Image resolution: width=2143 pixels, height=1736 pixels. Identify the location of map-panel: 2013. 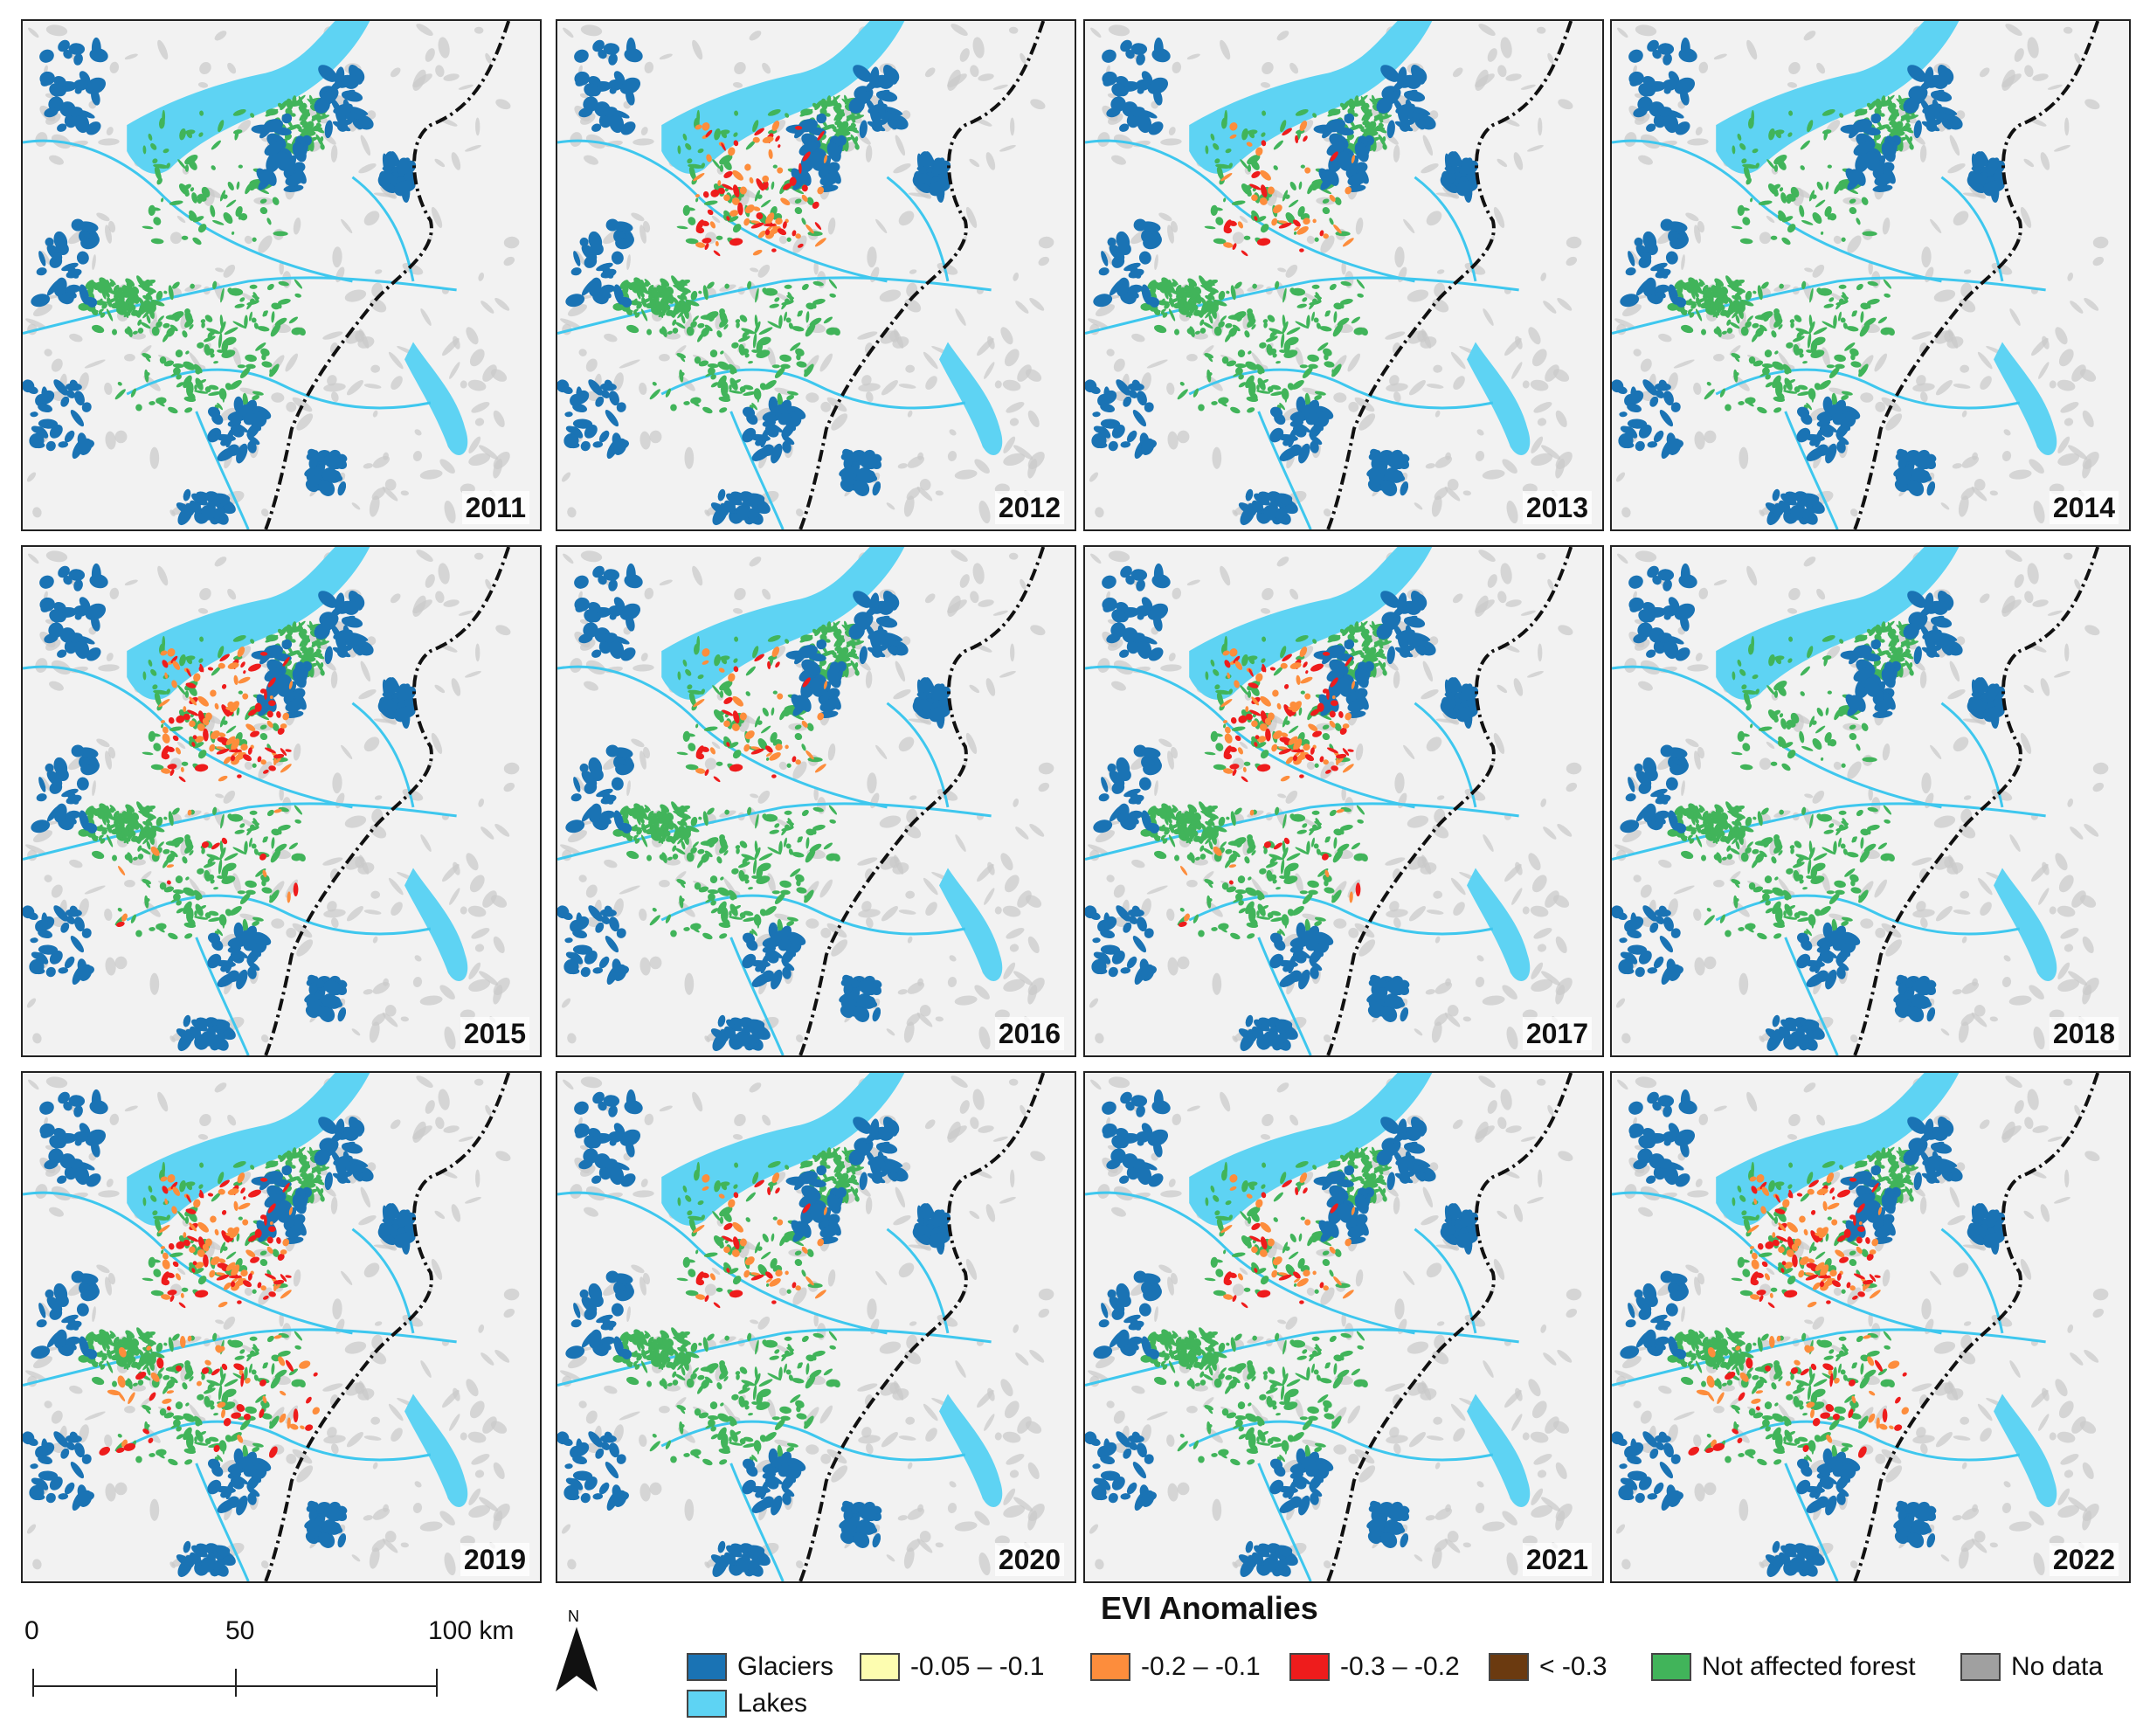
(1343, 275).